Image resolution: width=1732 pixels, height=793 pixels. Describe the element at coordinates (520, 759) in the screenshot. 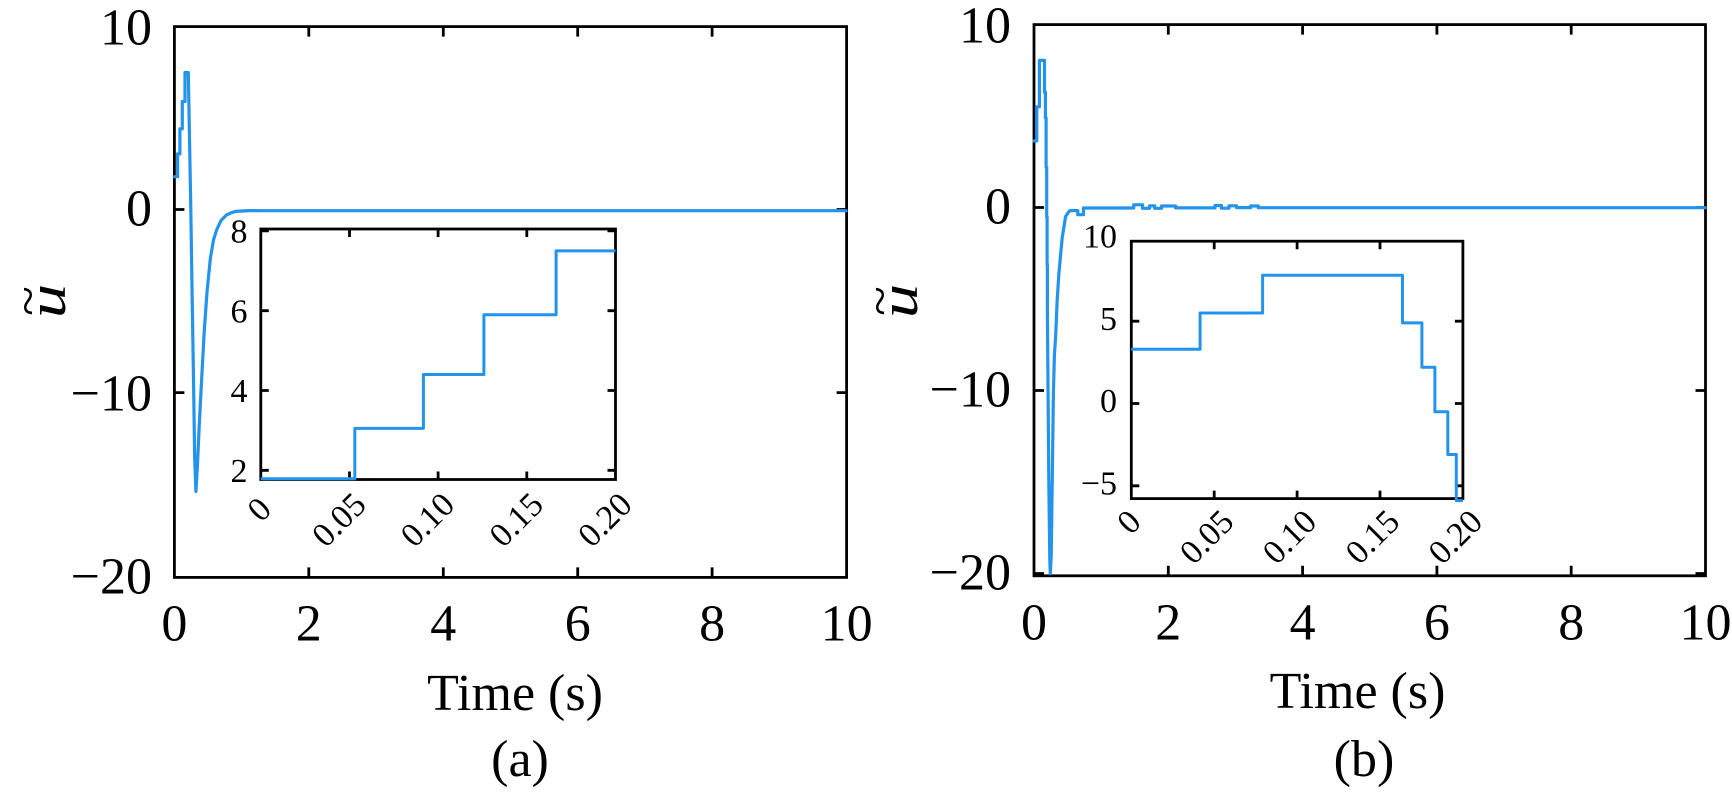

I see `svg-text: (a)` at that location.